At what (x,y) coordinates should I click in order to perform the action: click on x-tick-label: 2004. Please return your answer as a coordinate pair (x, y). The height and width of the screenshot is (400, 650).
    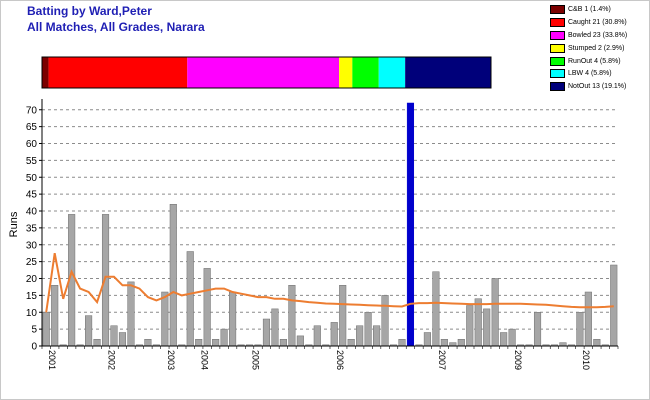
    Looking at the image, I should click on (205, 360).